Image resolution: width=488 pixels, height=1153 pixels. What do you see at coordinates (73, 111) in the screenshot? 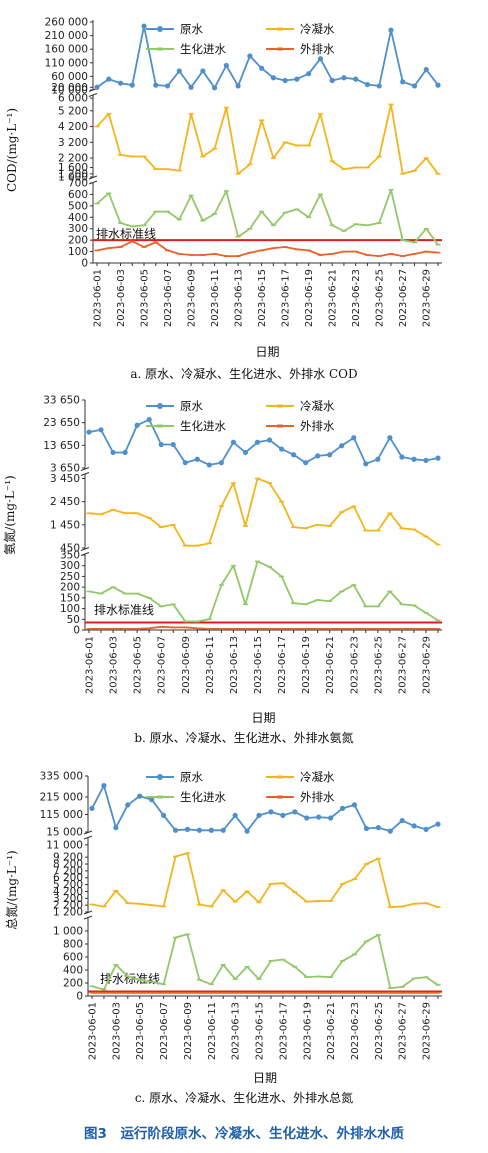
I see `y-tick-label: 5 200` at bounding box center [73, 111].